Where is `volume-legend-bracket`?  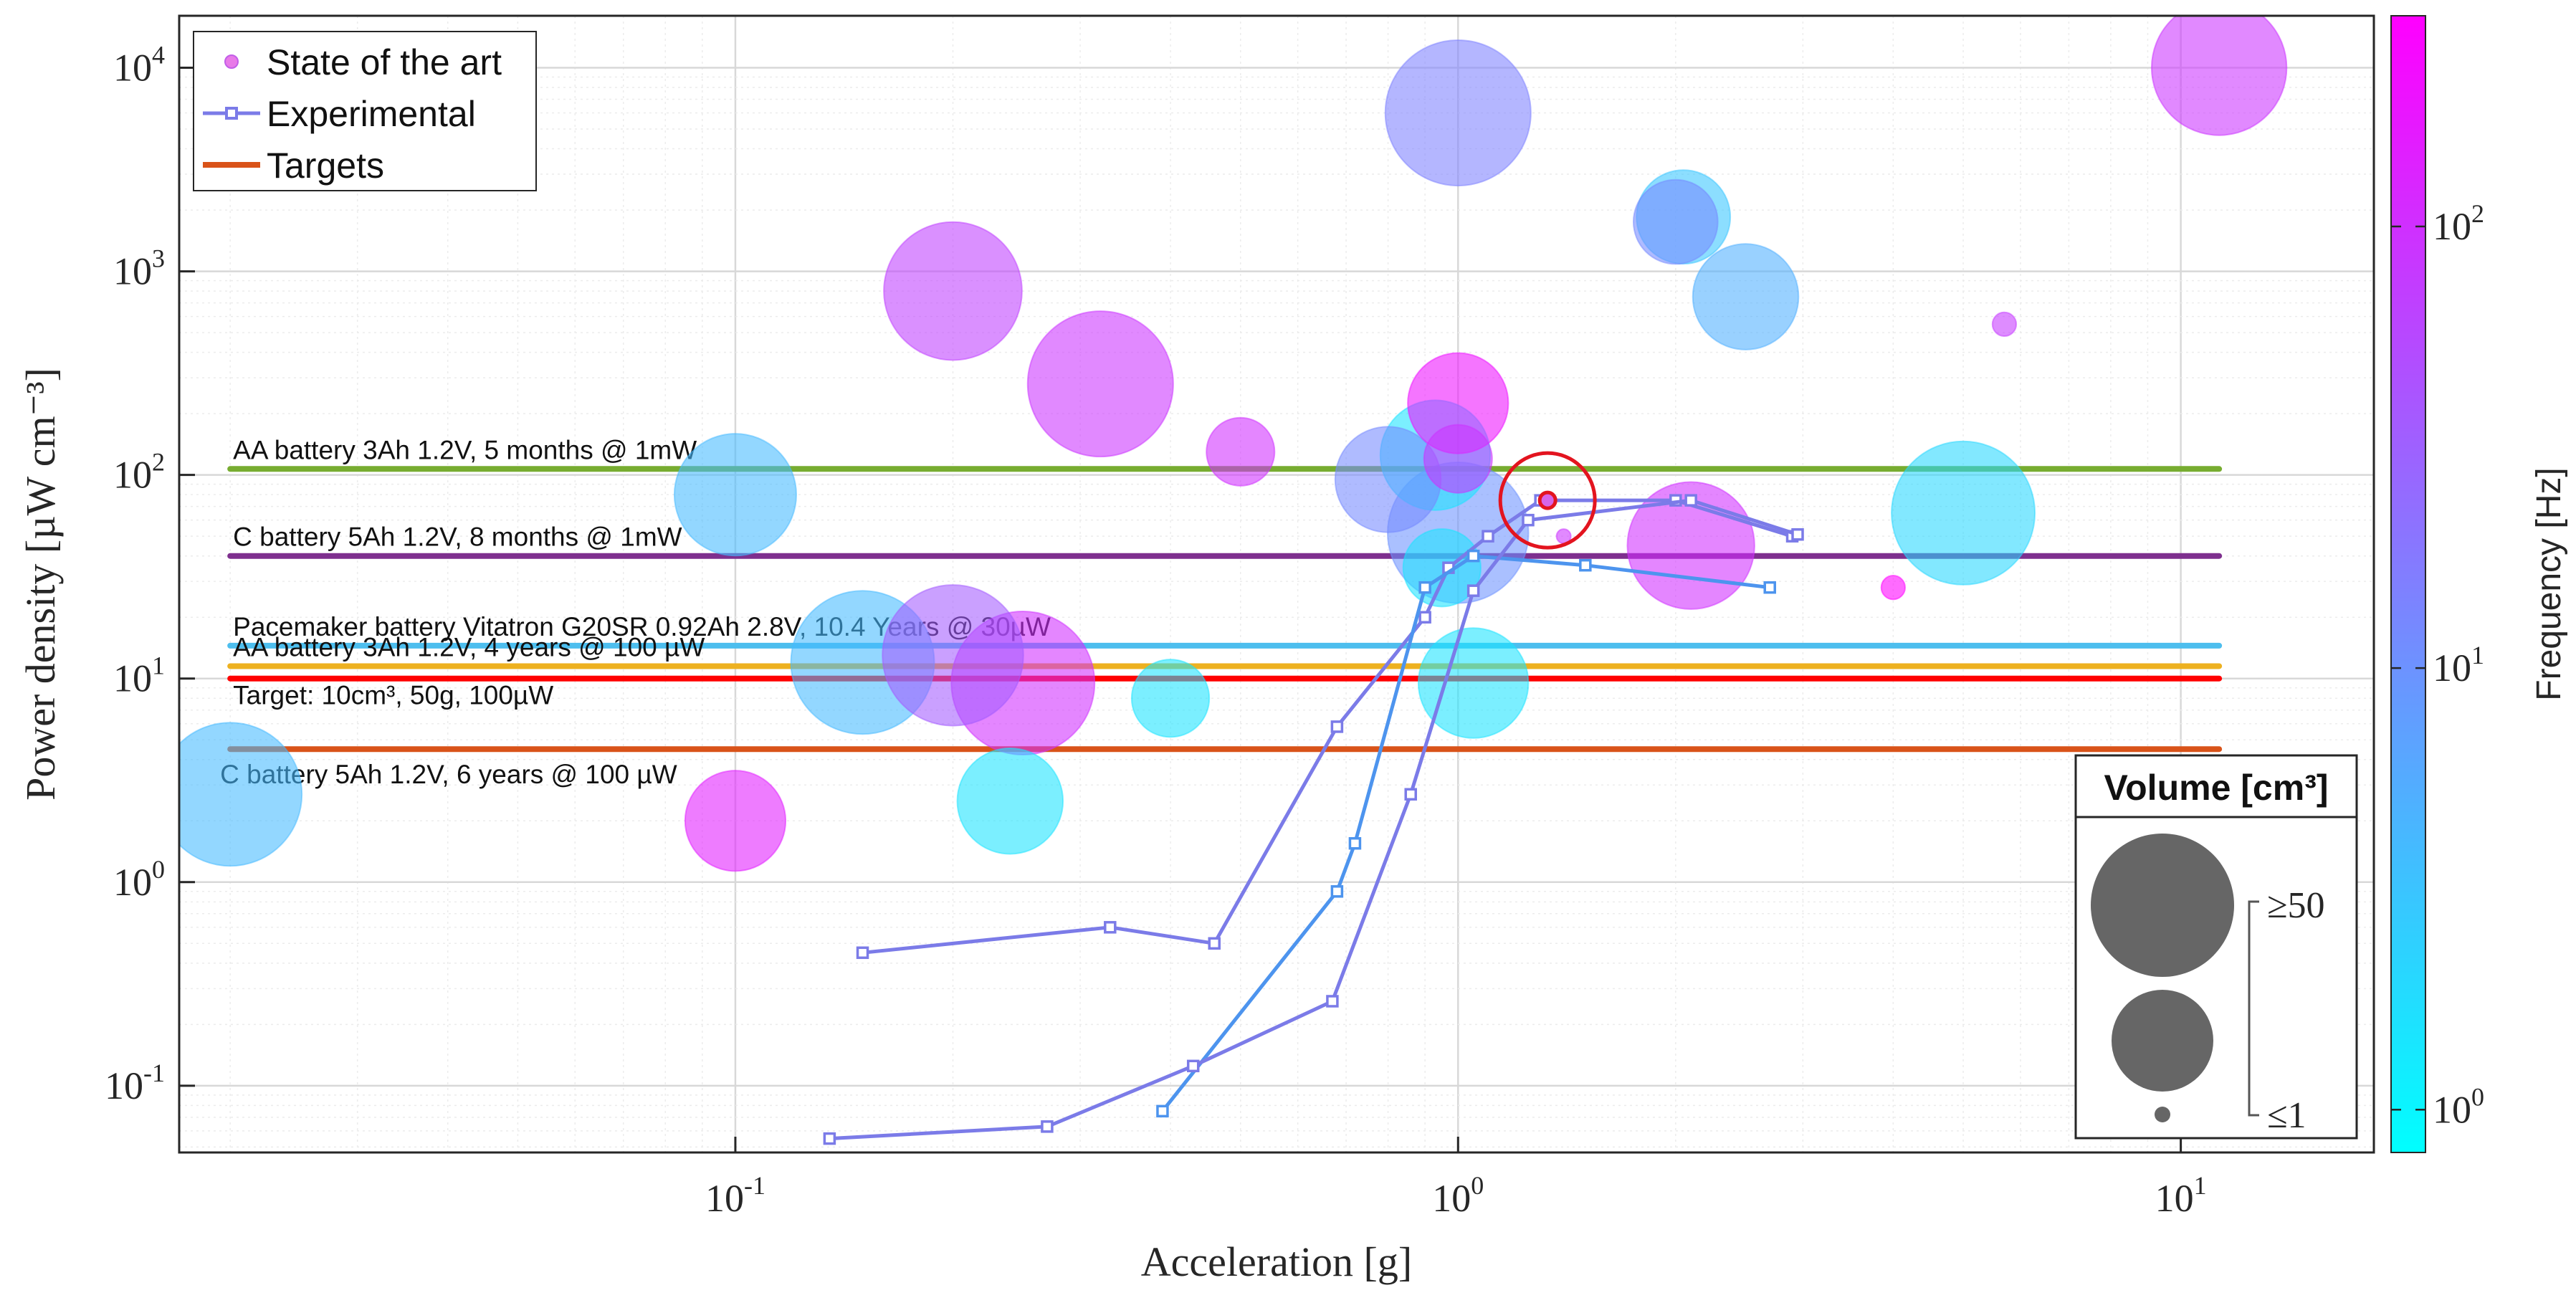
volume-legend-bracket is located at coordinates (2253, 1009).